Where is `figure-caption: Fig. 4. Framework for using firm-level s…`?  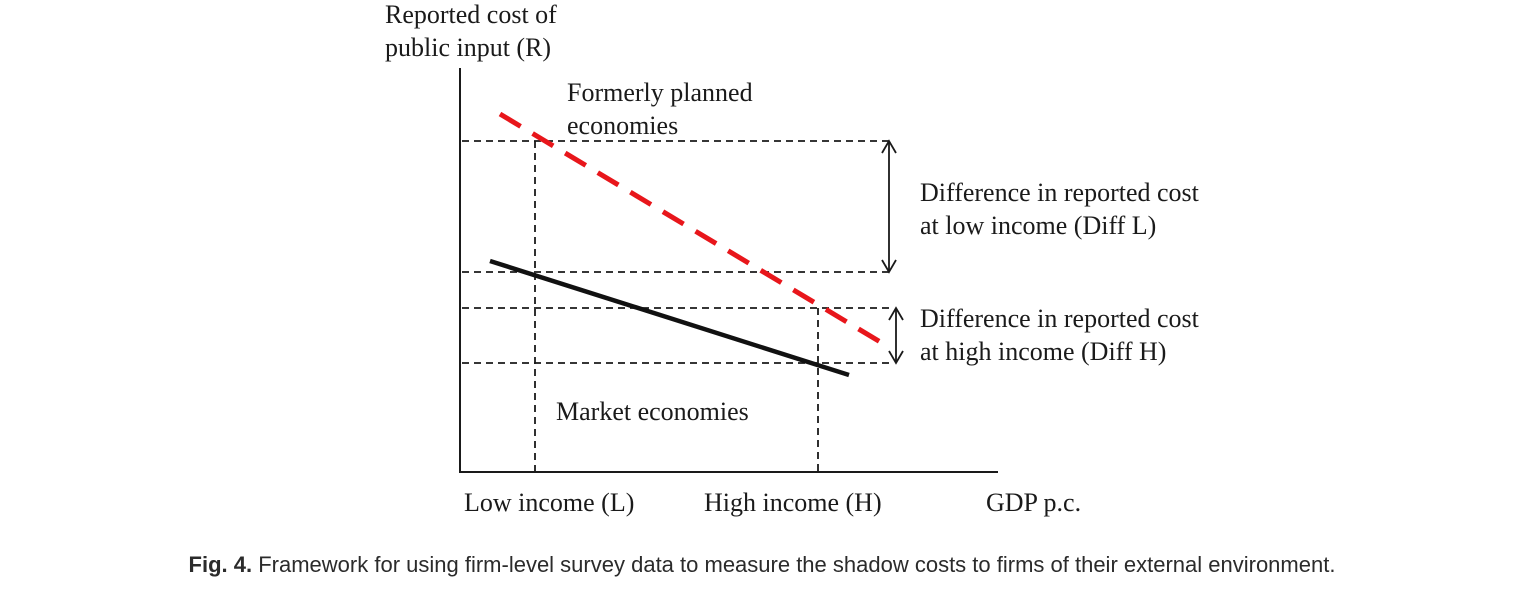
figure-caption: Fig. 4. Framework for using firm-level s… is located at coordinates (762, 565).